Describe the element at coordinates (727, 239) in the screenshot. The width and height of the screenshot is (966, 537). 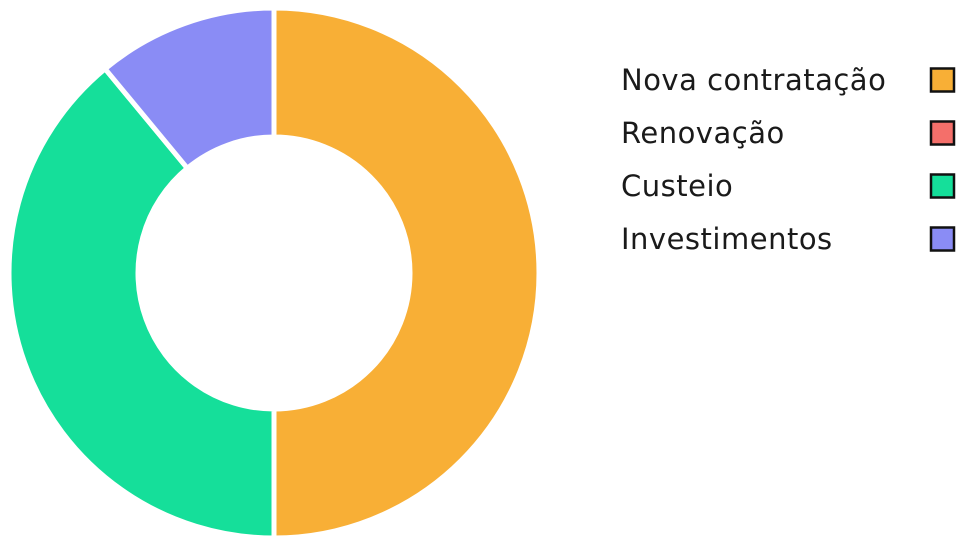
I see `legend-label: Investimentos` at that location.